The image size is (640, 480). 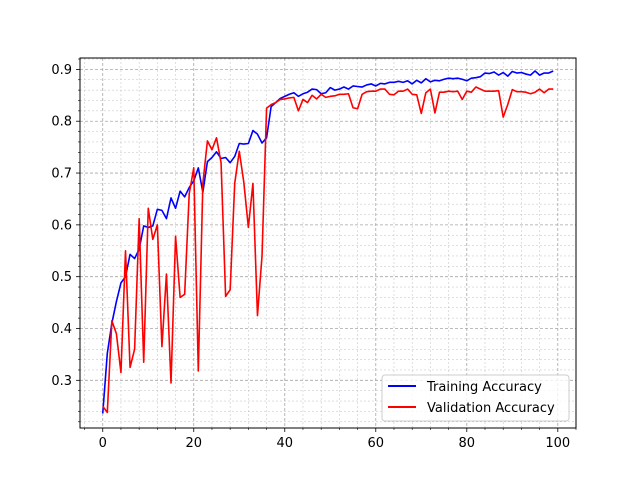 What do you see at coordinates (484, 387) in the screenshot?
I see `legend-label-training: Training Accuracy` at bounding box center [484, 387].